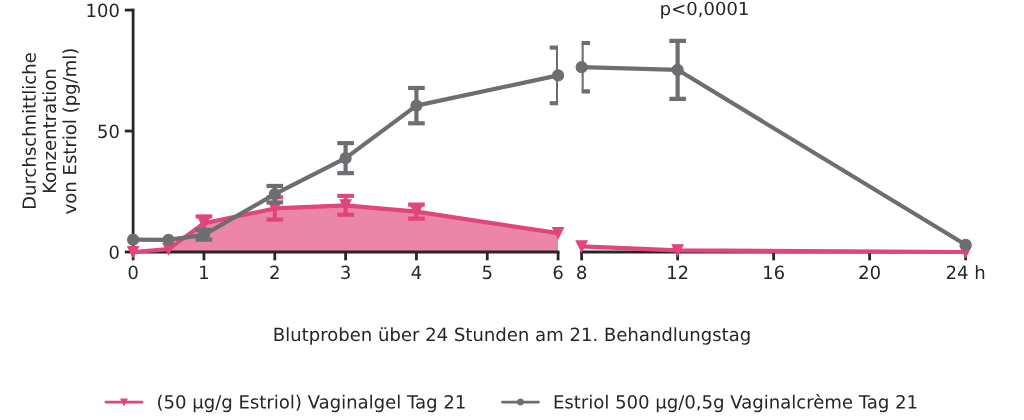 The height and width of the screenshot is (420, 1024). What do you see at coordinates (274, 272) in the screenshot?
I see `x-tick-label: 2` at bounding box center [274, 272].